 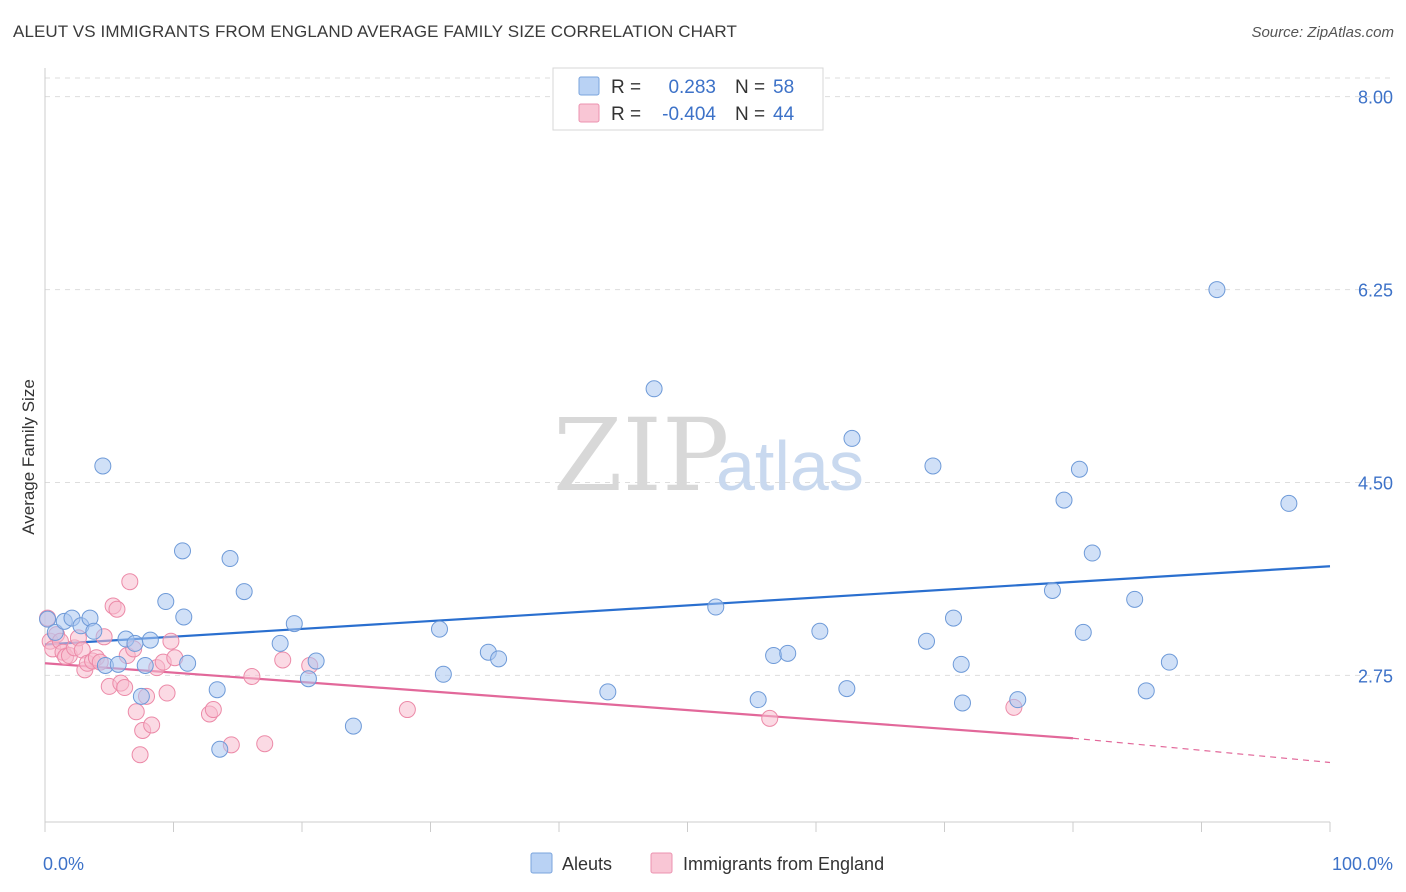 I want to click on series-label-aleuts: Aleuts, so click(x=587, y=864).